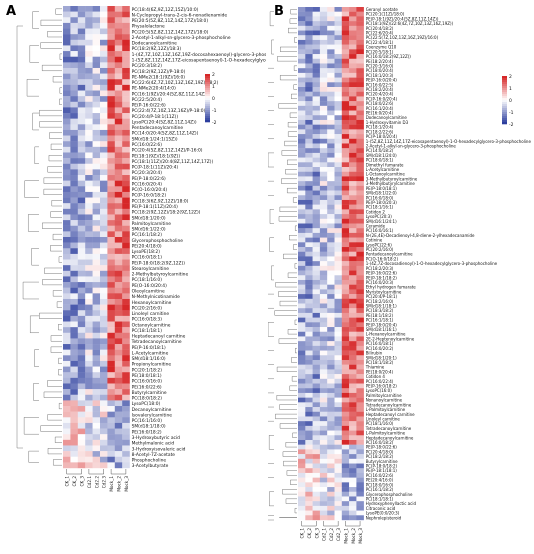 This screenshot has height=554, width=534. I want to click on row-label: PC(18:2/16:0), so click(380, 301).